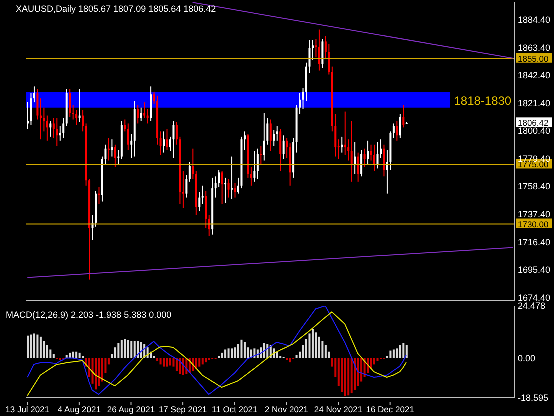 The image size is (554, 416). I want to click on y-tick-label: 1863.40, so click(534, 47).